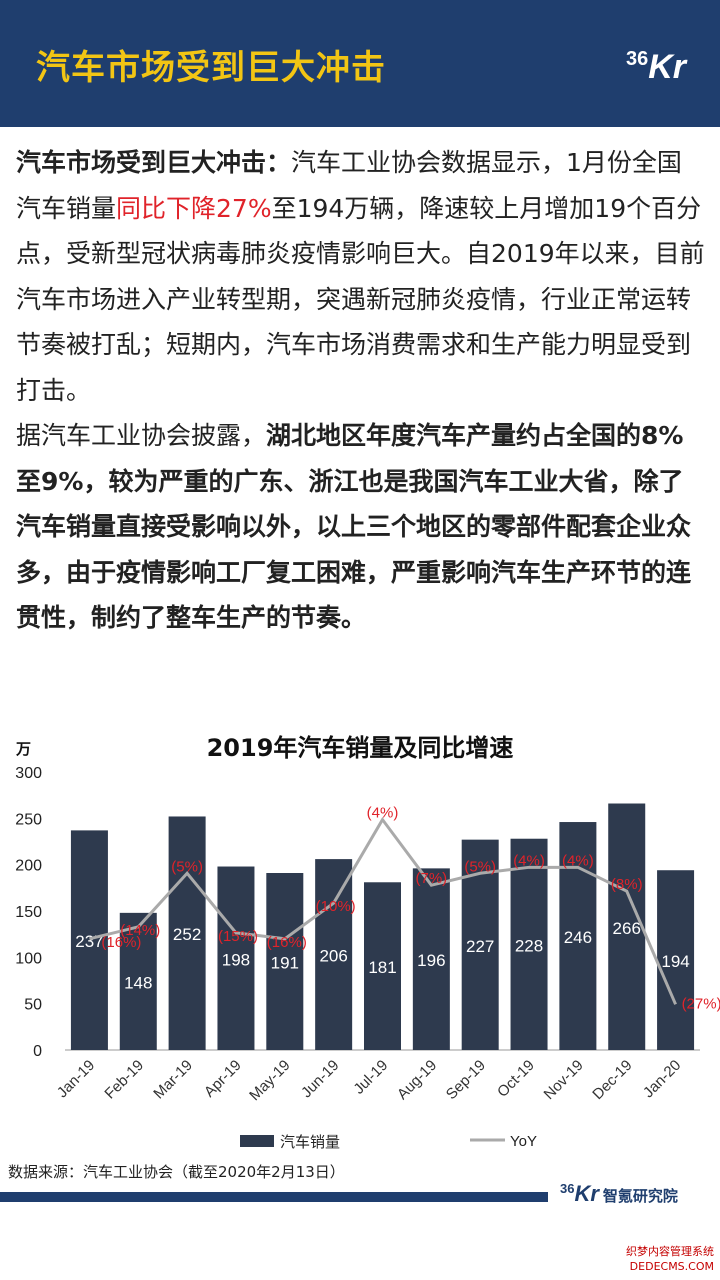 This screenshot has height=1280, width=720. Describe the element at coordinates (320, 1079) in the screenshot. I see `x-tick-label: Jun-19` at that location.